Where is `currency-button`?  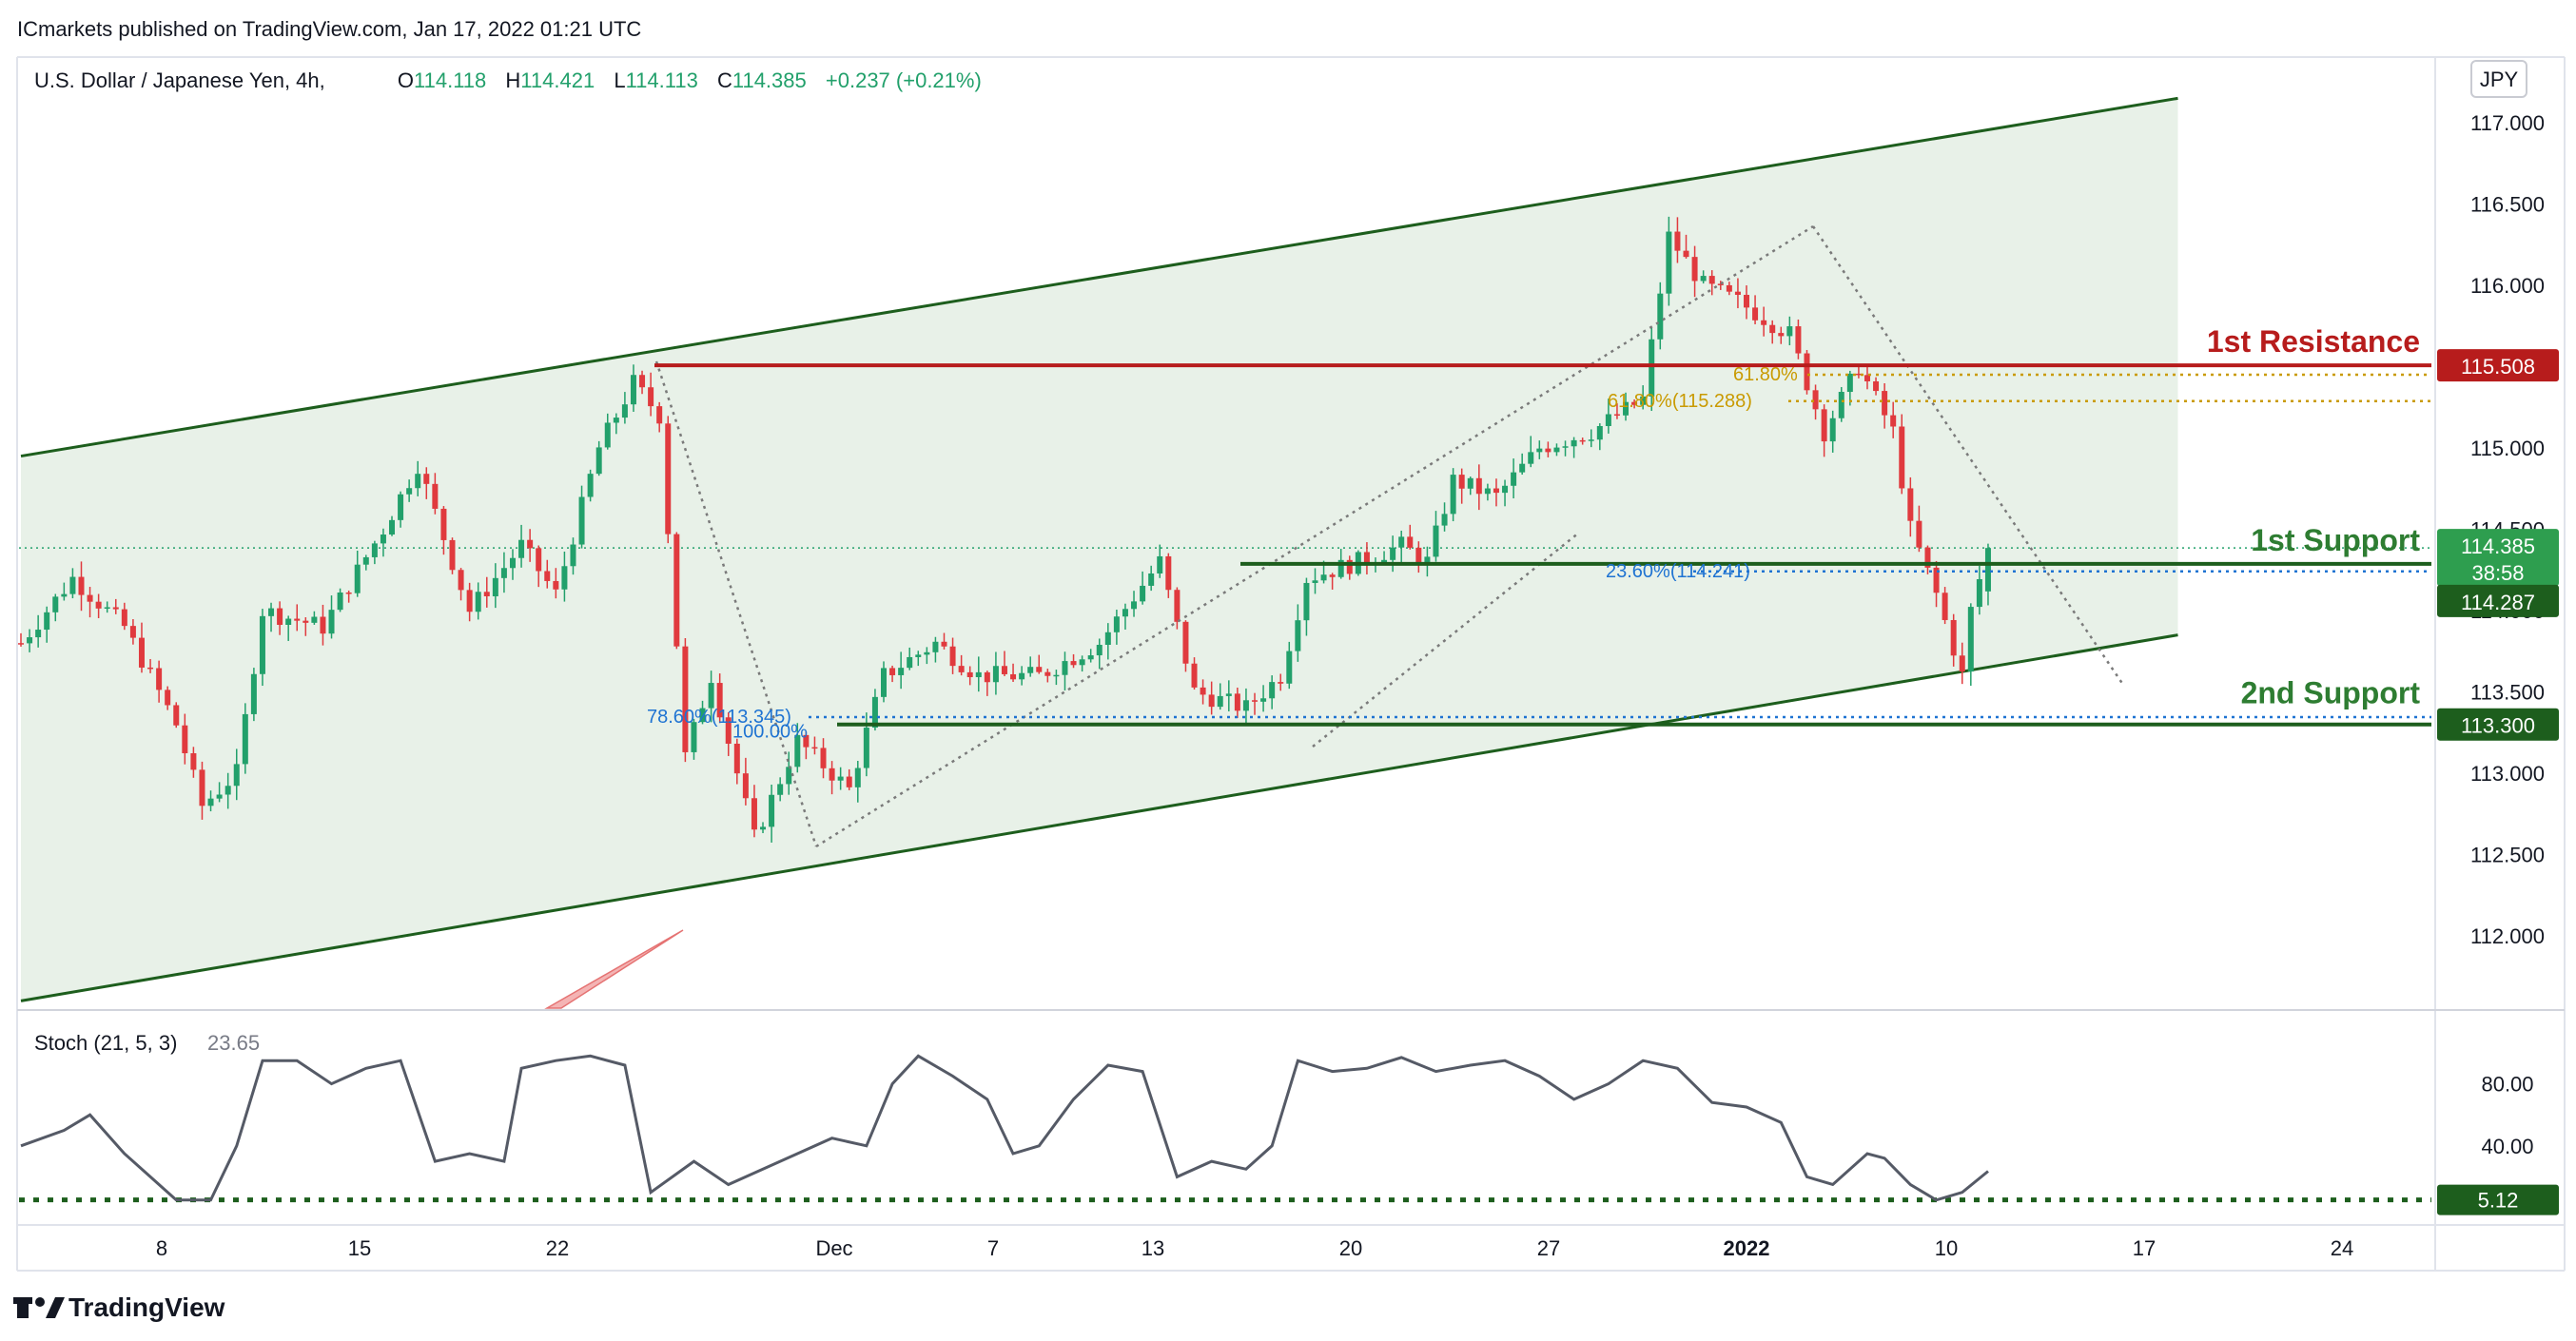
currency-button is located at coordinates (2499, 79).